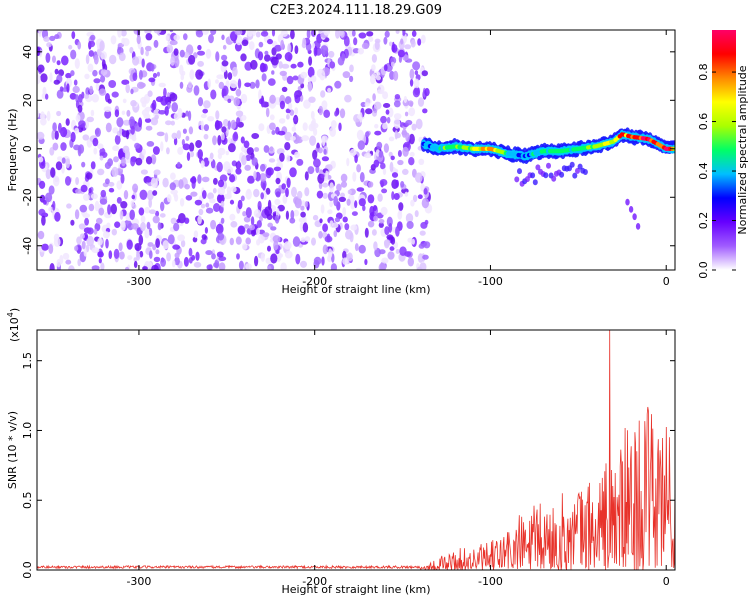  Describe the element at coordinates (742, 149) in the screenshot. I see `colorbar-label: Normalized spectral amplitude` at that location.